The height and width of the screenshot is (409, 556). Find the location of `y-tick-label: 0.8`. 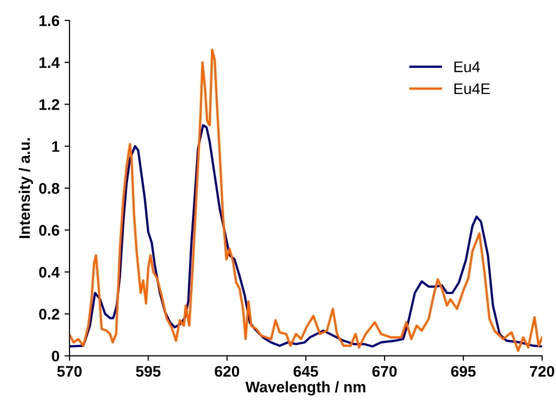

y-tick-label: 0.8 is located at coordinates (49, 188).